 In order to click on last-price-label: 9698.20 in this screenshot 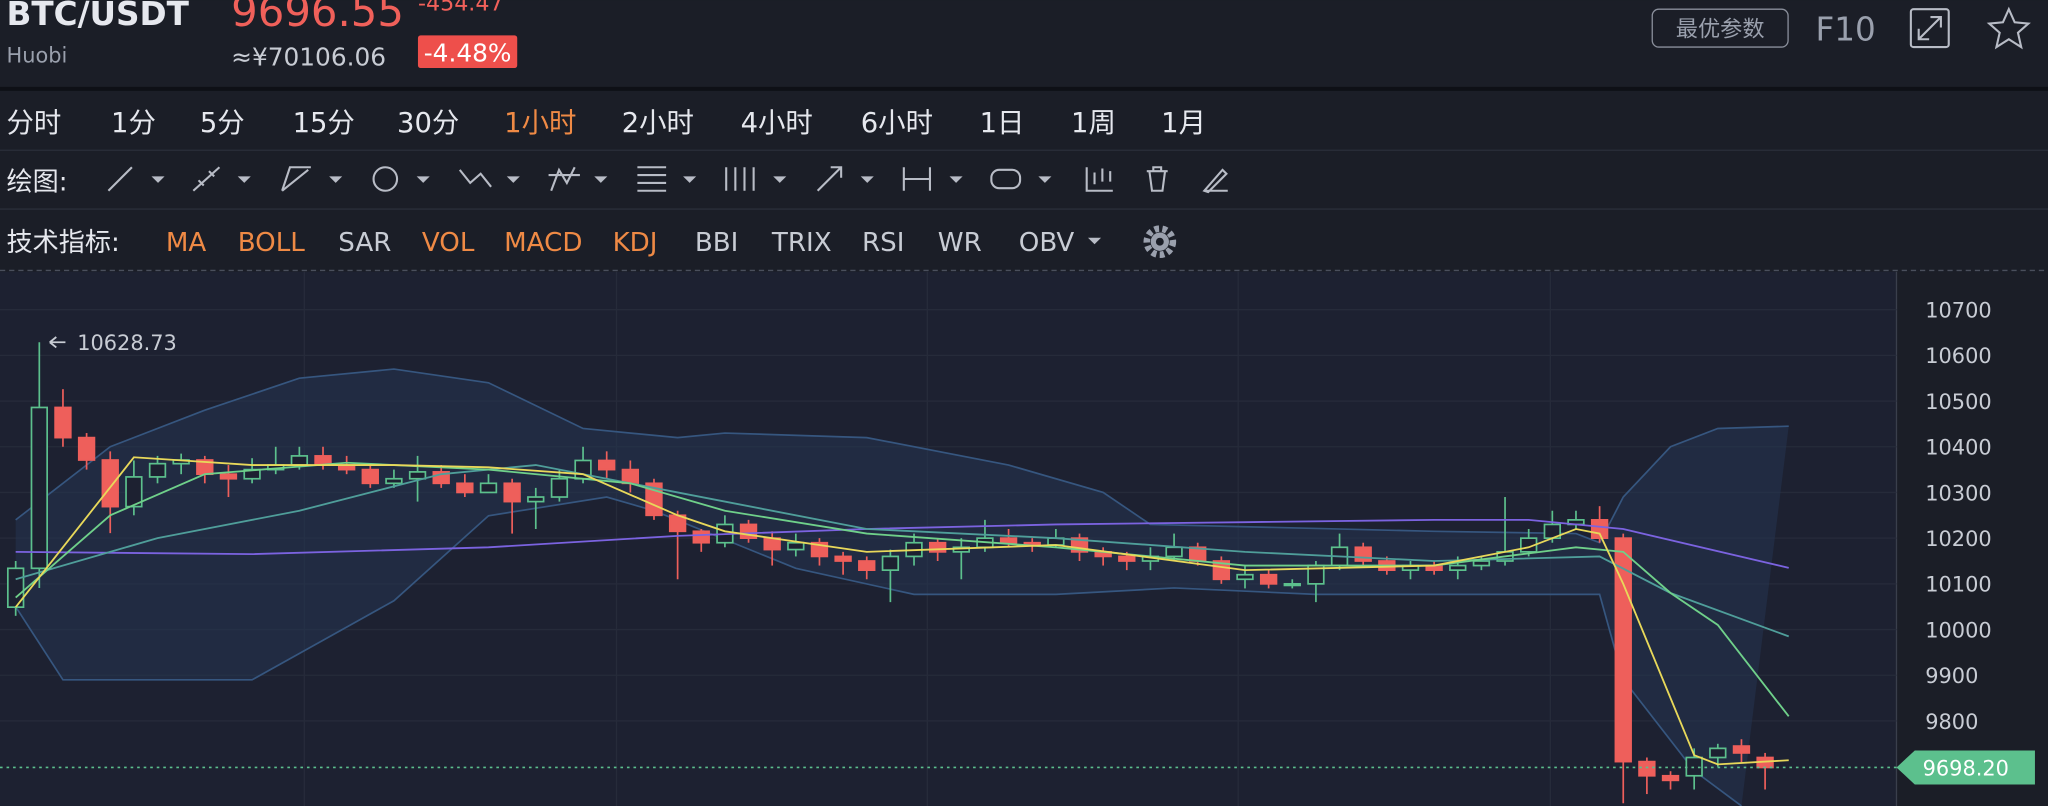, I will do `click(1966, 768)`.